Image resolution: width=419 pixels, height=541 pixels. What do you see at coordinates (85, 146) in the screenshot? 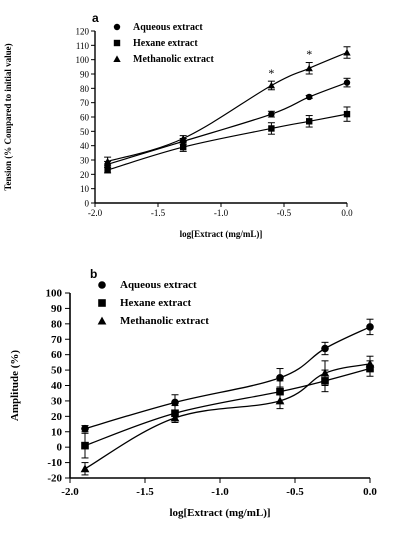
I see `panel-a-y-tick-label: 40` at bounding box center [85, 146].